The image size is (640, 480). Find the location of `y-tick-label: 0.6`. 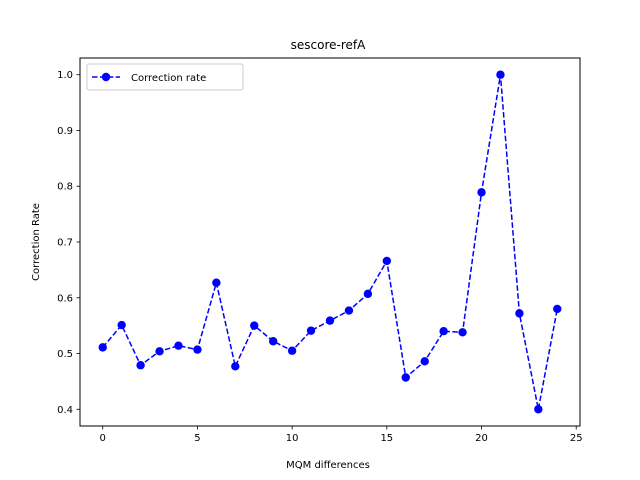

y-tick-label: 0.6 is located at coordinates (65, 298).